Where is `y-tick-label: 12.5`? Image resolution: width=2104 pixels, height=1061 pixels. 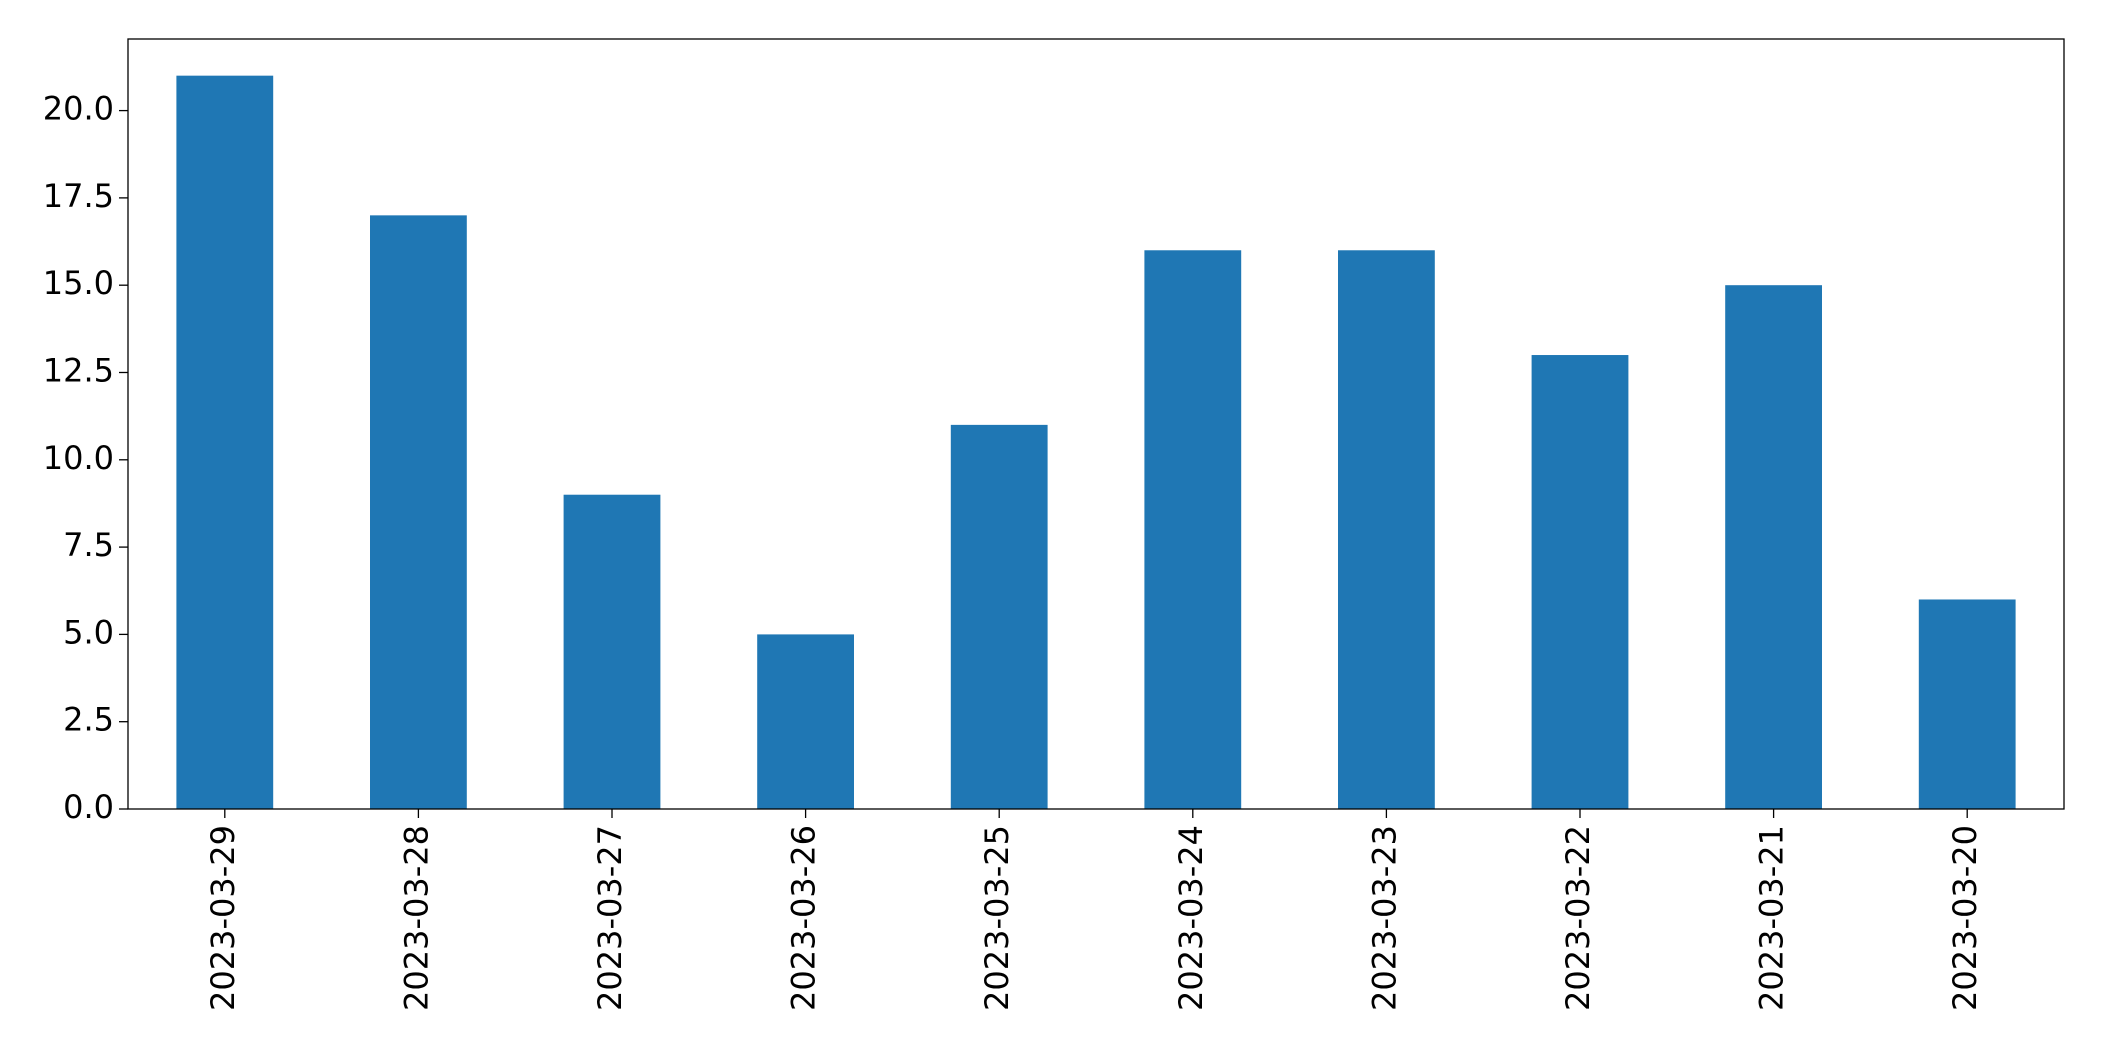
y-tick-label: 12.5 is located at coordinates (78, 370).